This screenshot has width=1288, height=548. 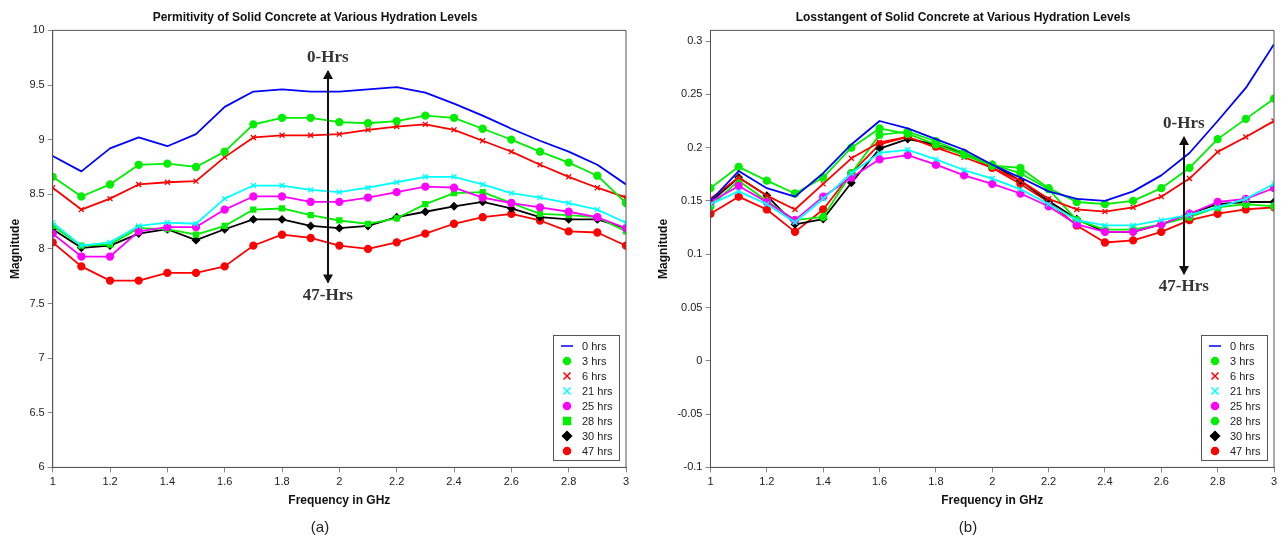 I want to click on y-tick-label: 0.1, so click(x=695, y=253).